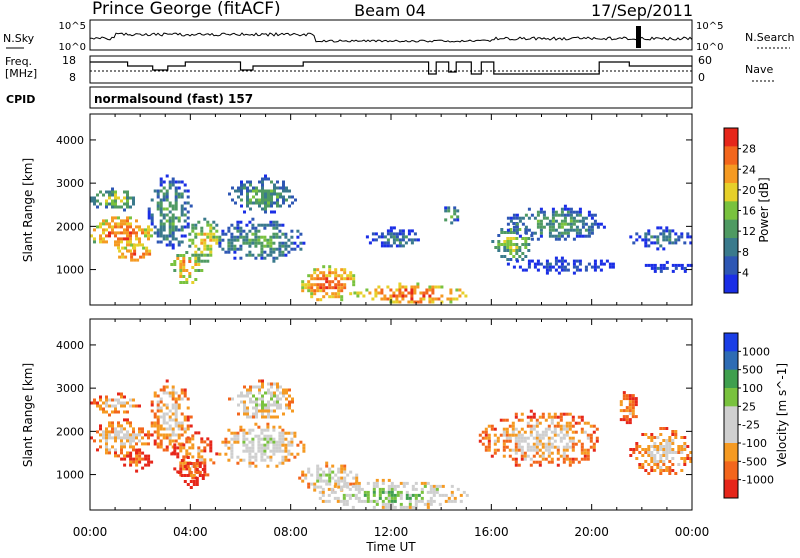 The height and width of the screenshot is (558, 800). What do you see at coordinates (754, 443) in the screenshot?
I see `velocity-colorbar-tick-label: -100` at bounding box center [754, 443].